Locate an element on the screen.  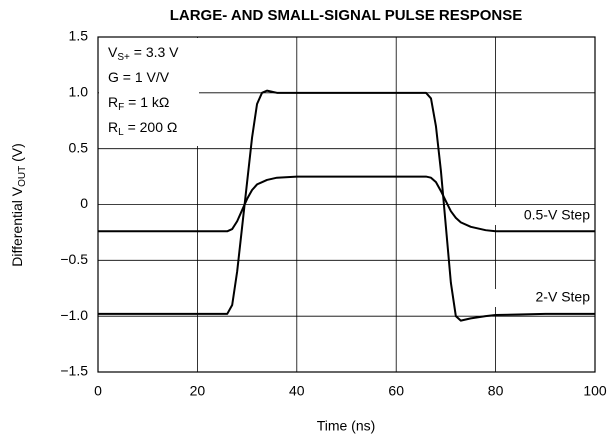
annotation: G = 1 V/V is located at coordinates (139, 77).